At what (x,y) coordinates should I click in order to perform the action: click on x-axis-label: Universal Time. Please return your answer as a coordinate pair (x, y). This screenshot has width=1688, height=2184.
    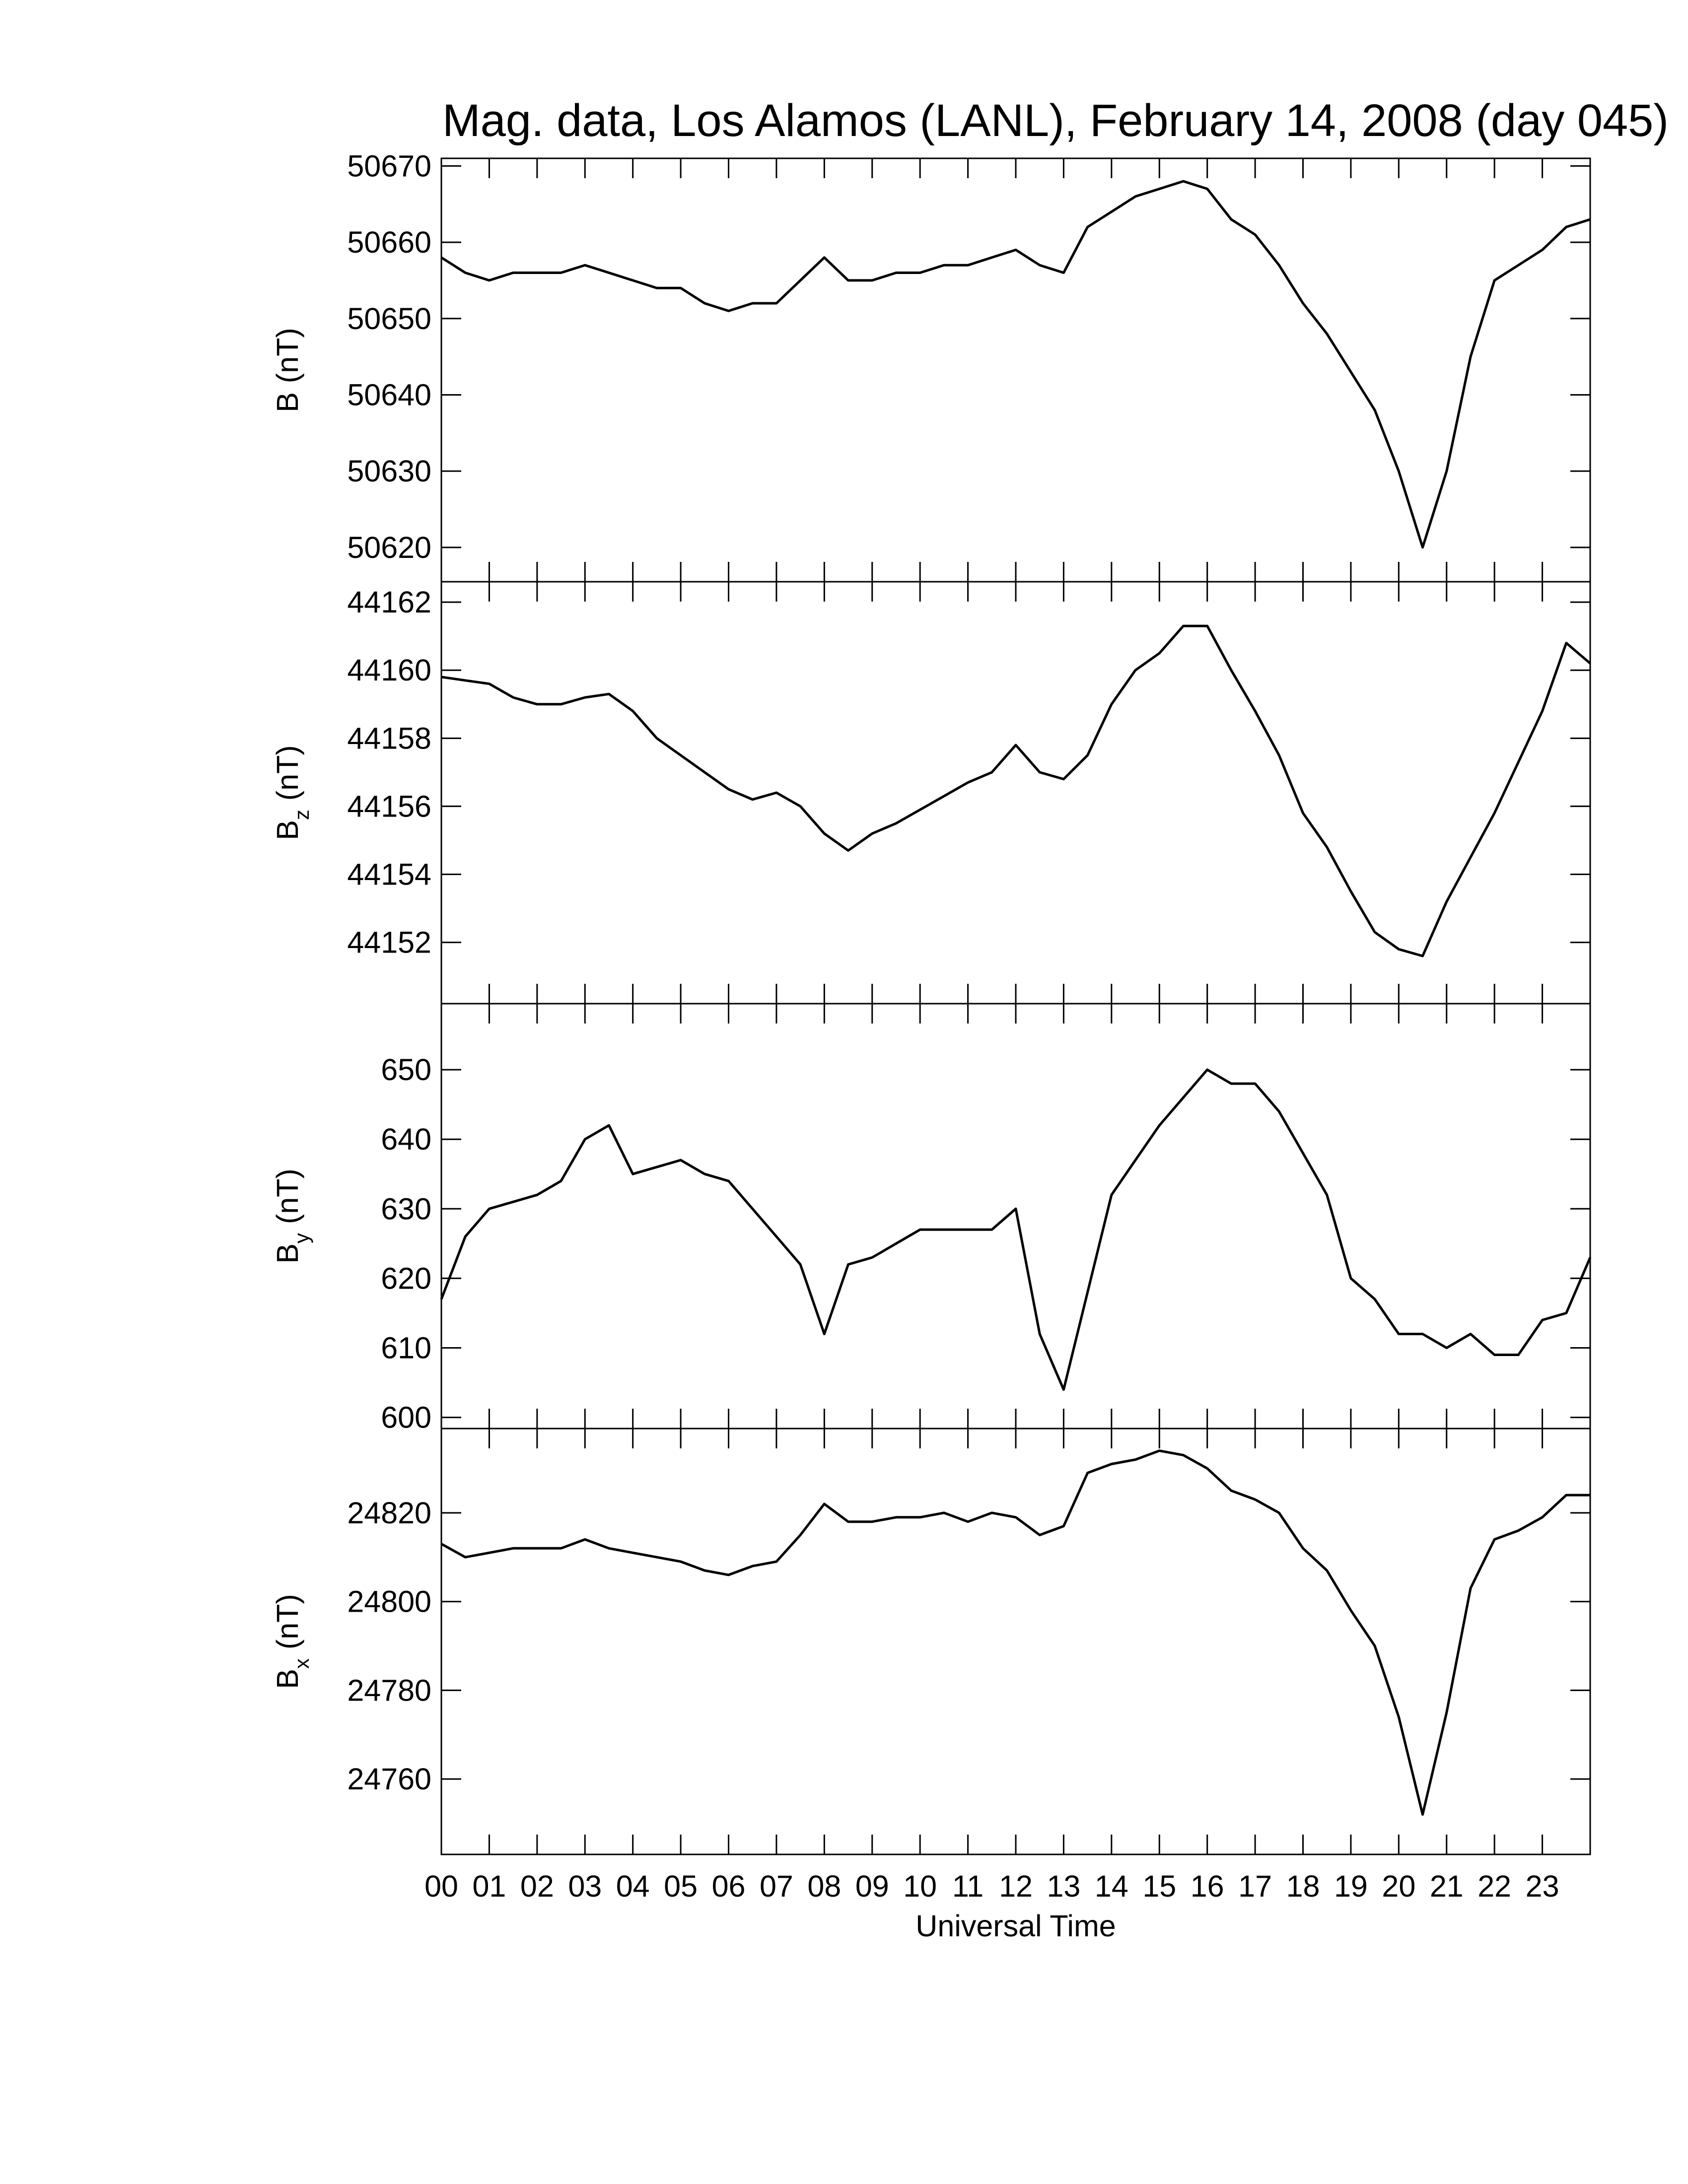
    Looking at the image, I should click on (1015, 1926).